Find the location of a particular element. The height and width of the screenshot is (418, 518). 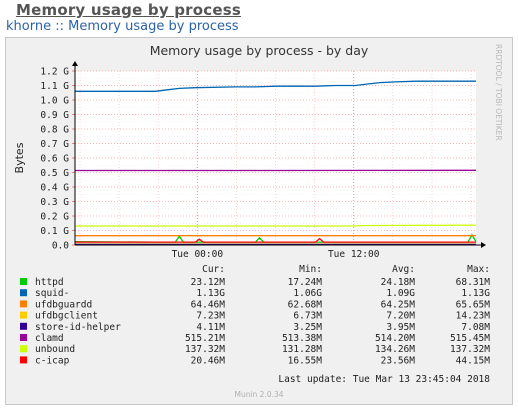

legend-series-name: clamd is located at coordinates (49, 338).